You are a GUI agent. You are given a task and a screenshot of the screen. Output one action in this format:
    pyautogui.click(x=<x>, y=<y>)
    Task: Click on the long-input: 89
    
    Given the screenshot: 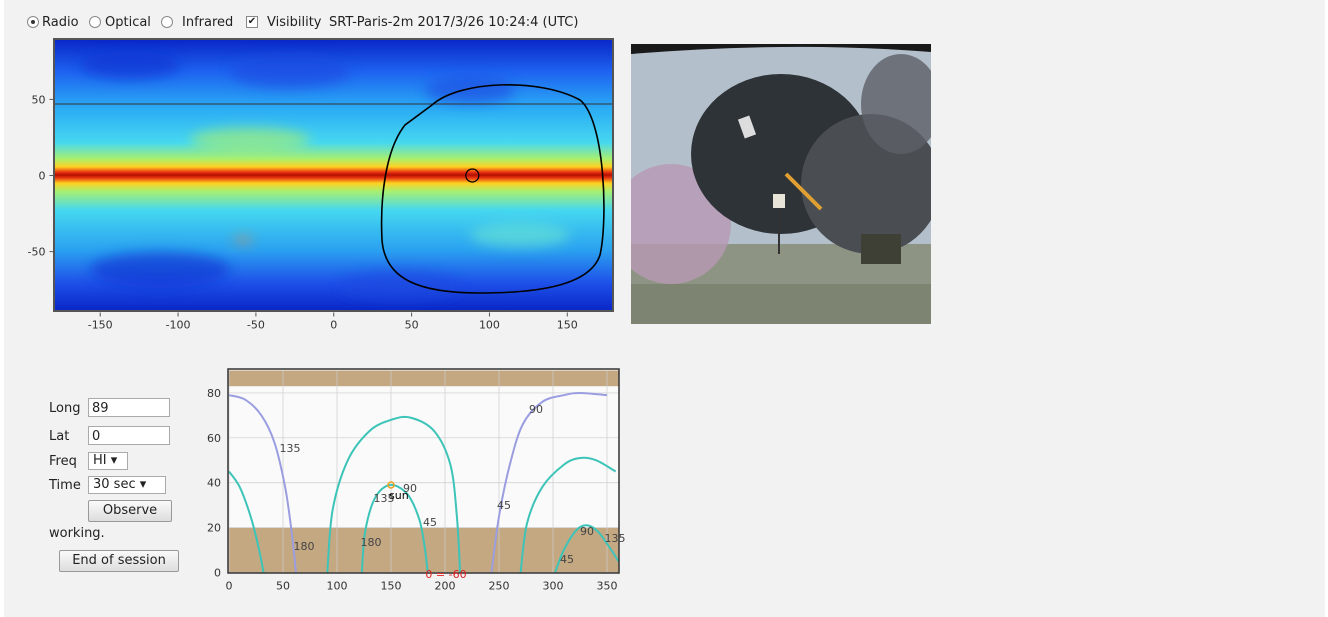 What is the action you would take?
    pyautogui.click(x=129, y=407)
    